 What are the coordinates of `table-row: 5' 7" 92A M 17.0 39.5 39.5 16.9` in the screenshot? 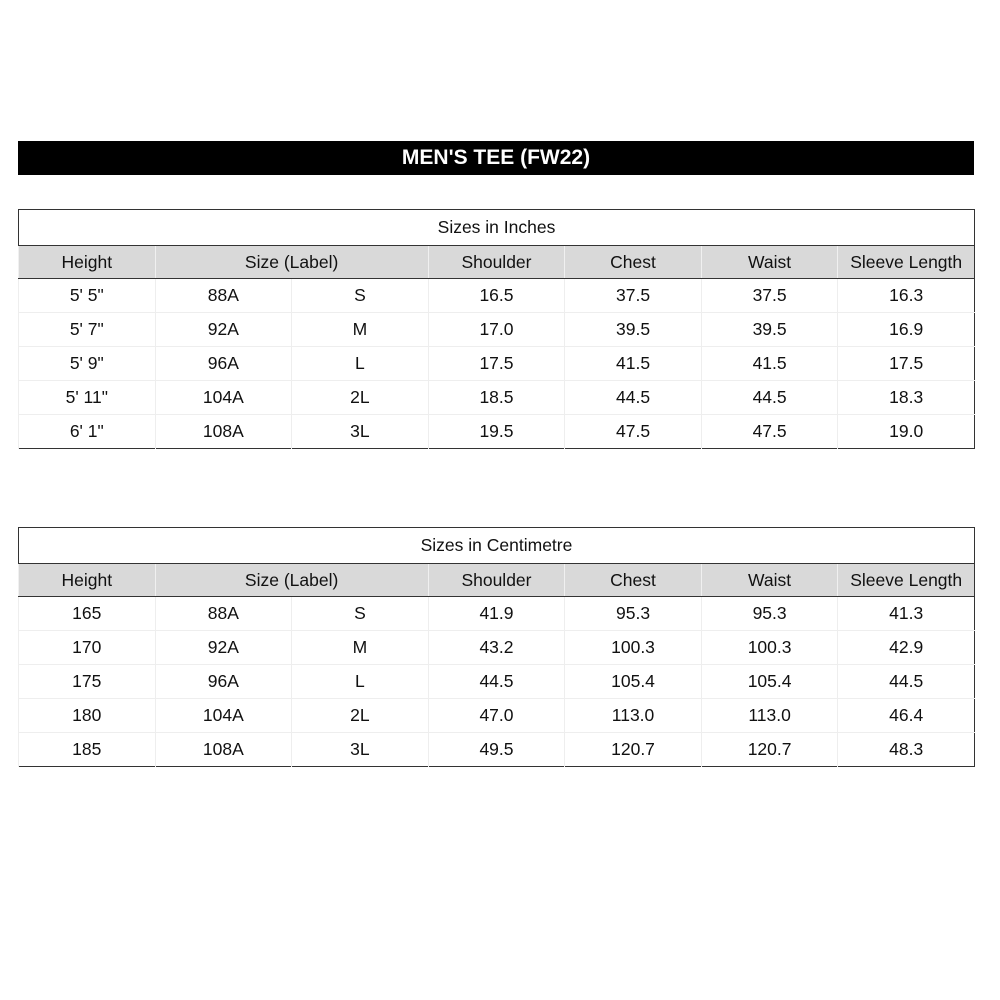 It's located at (496, 329).